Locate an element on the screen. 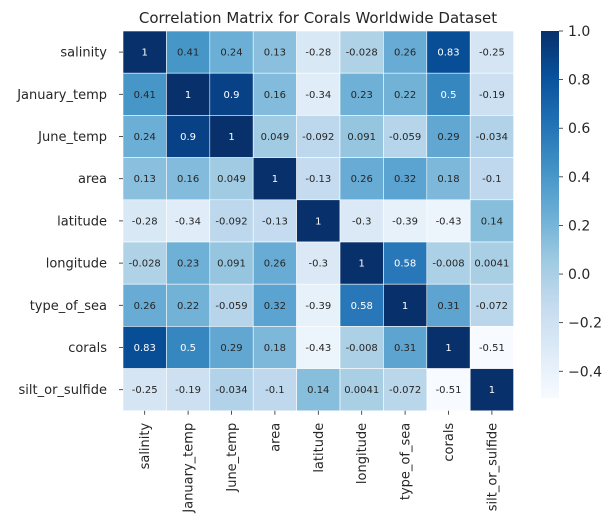 This screenshot has height=524, width=613. cell-value-label: 0.049 is located at coordinates (275, 137).